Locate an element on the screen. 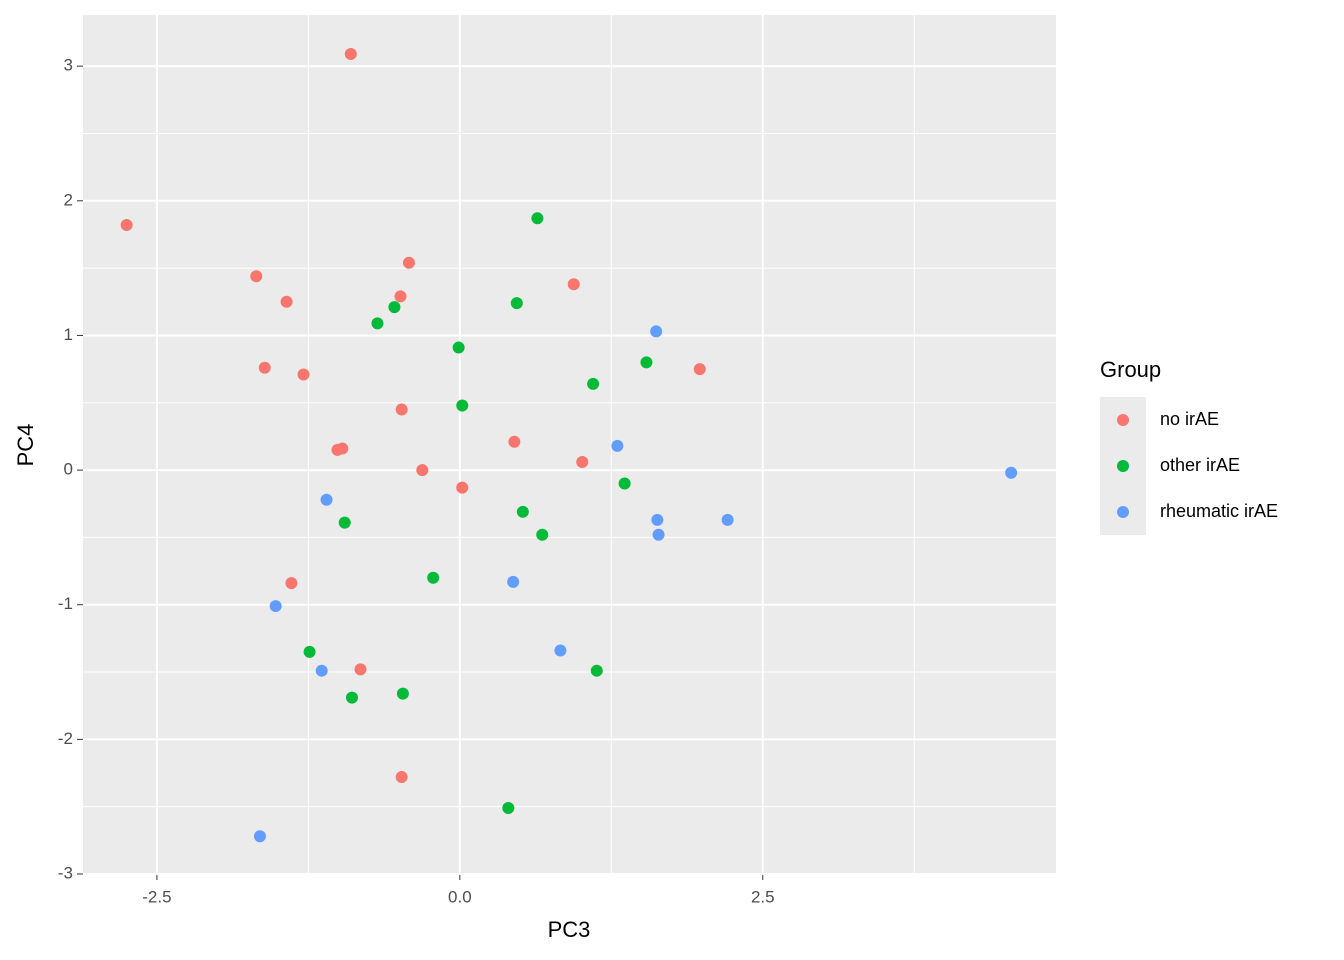  legend-label: other irAE is located at coordinates (1200, 465).